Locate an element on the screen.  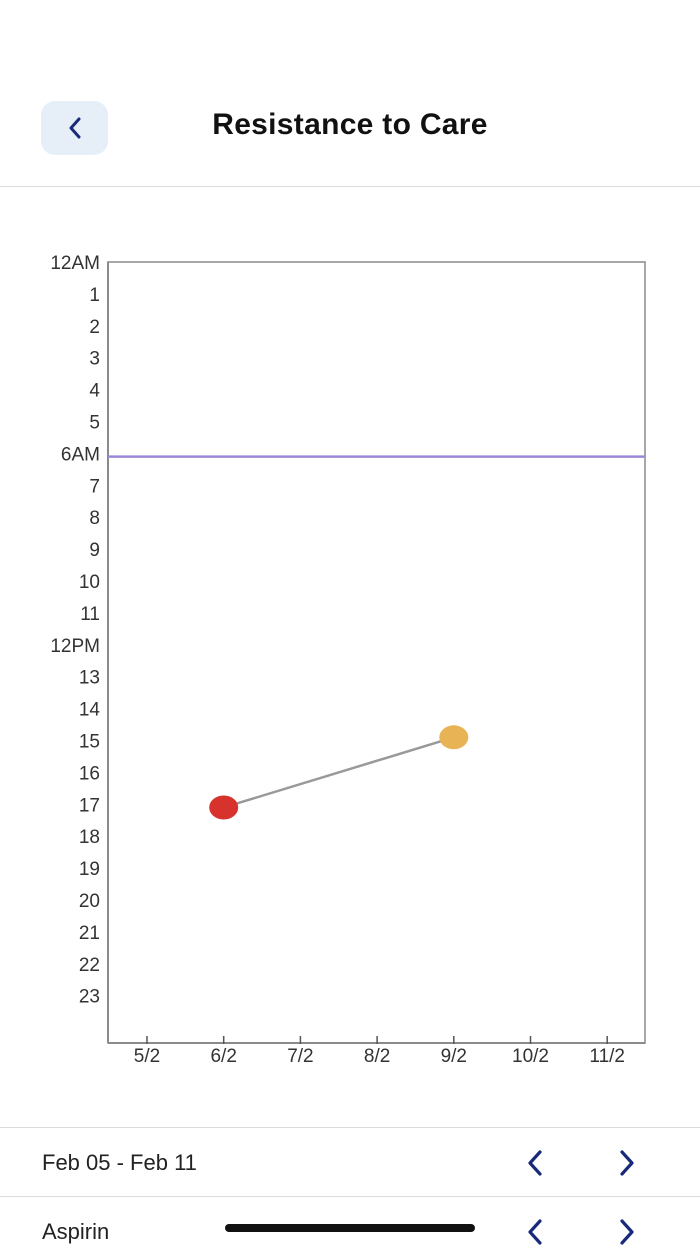
y-tick-label: 12PM is located at coordinates (75, 646).